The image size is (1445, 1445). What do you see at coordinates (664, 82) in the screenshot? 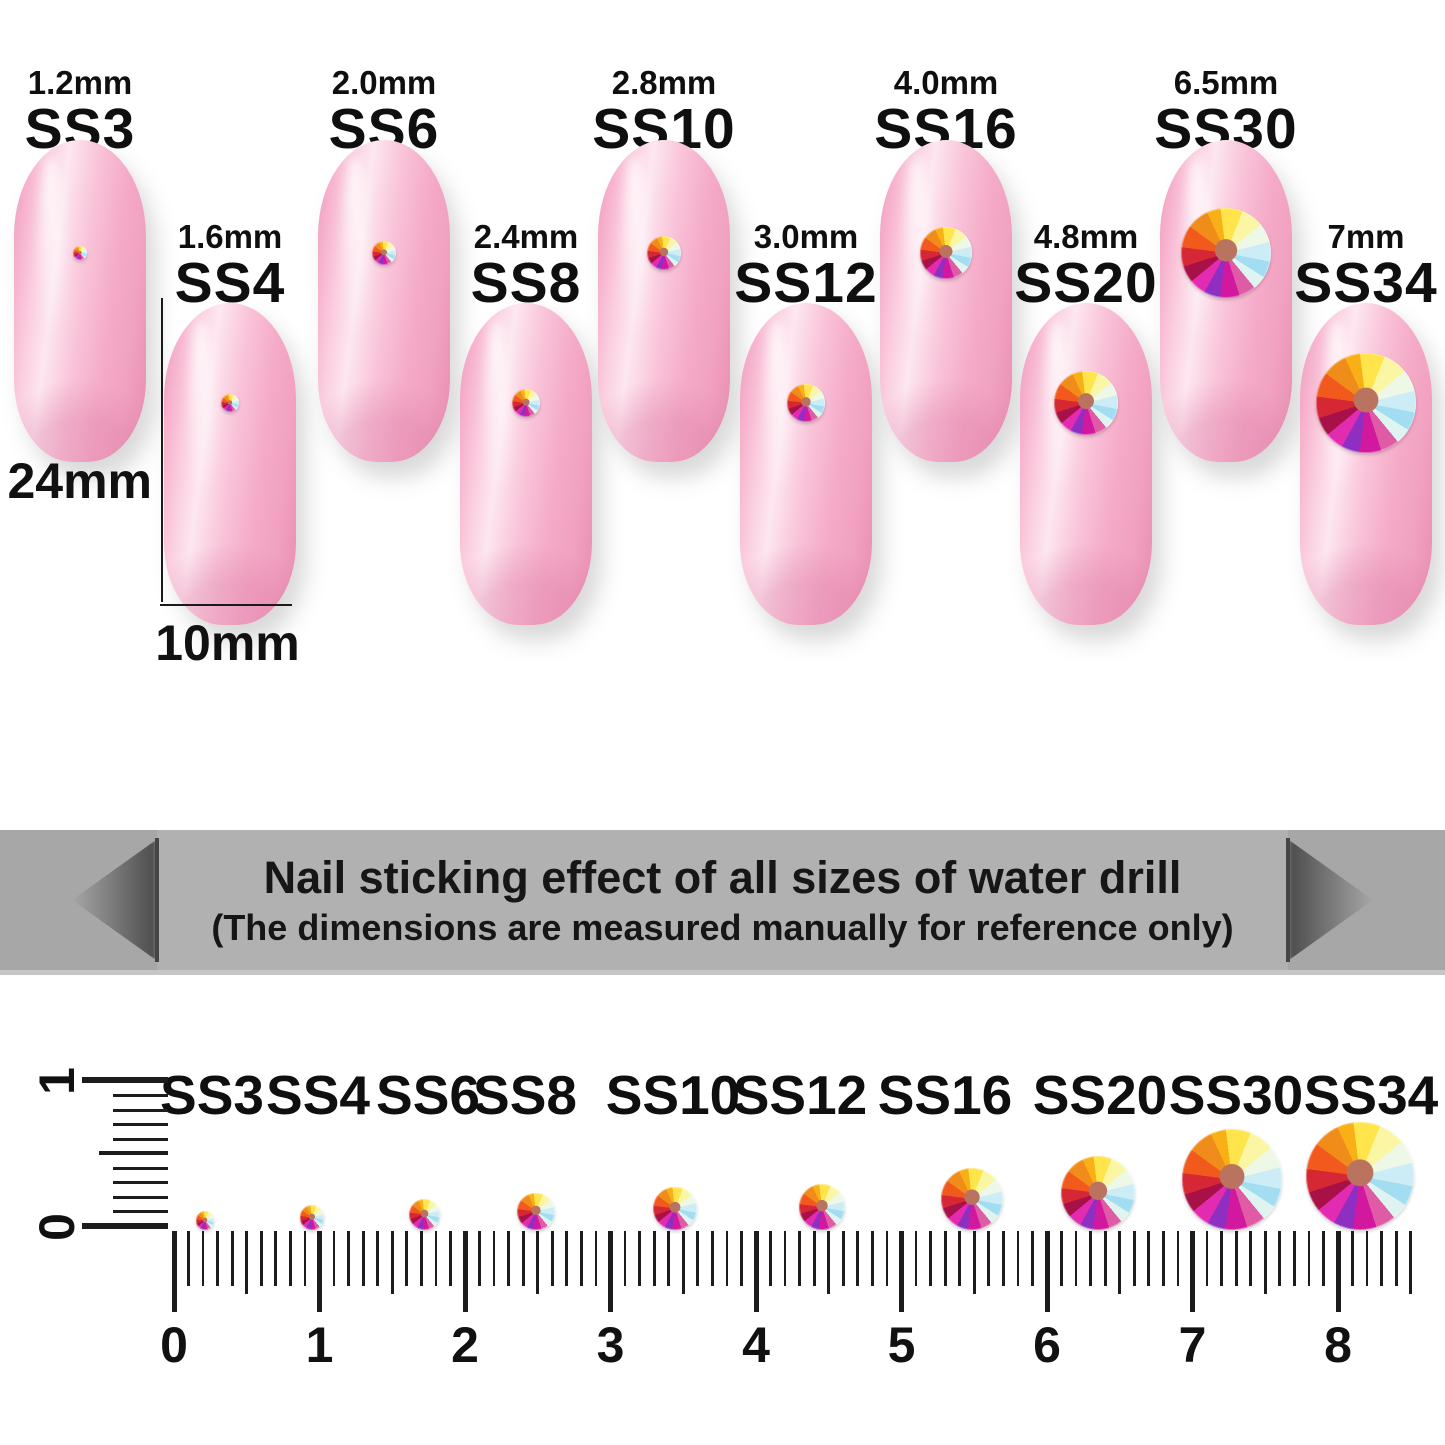
I see `size-mm-text: 2.8mm` at bounding box center [664, 82].